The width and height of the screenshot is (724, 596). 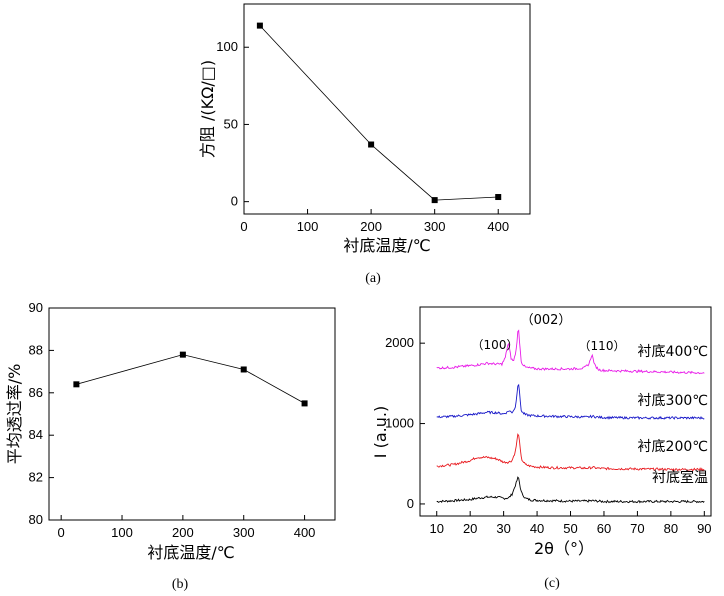 I want to click on peak-label-002: （002）, so click(x=546, y=320).